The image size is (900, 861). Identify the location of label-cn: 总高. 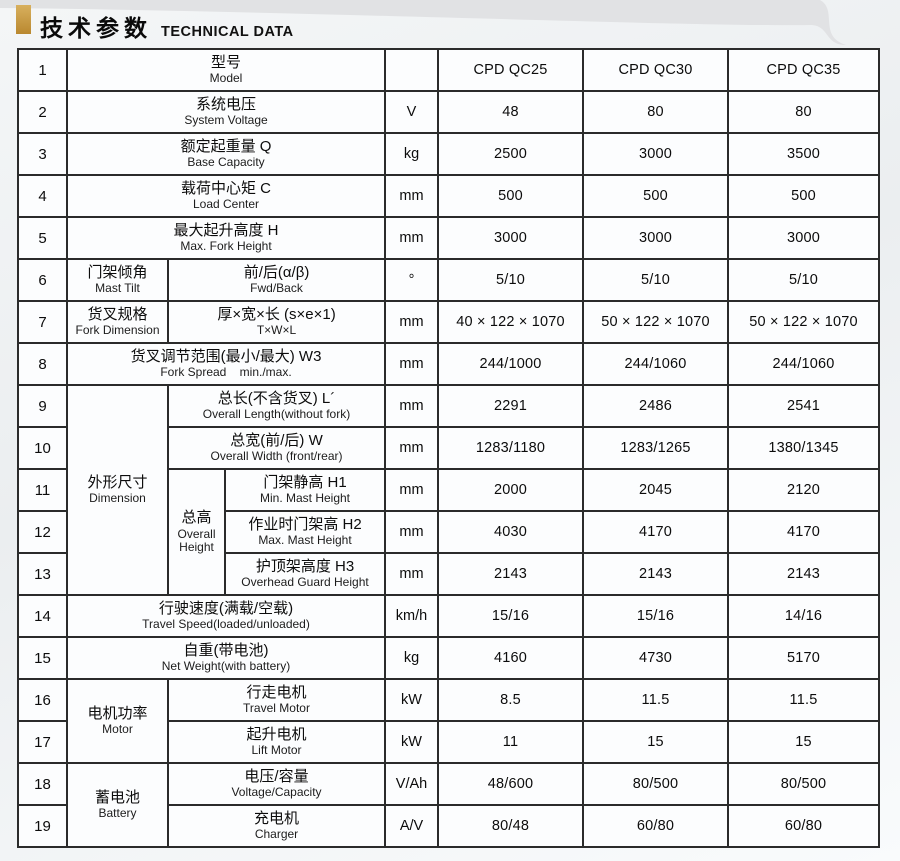
(196, 517).